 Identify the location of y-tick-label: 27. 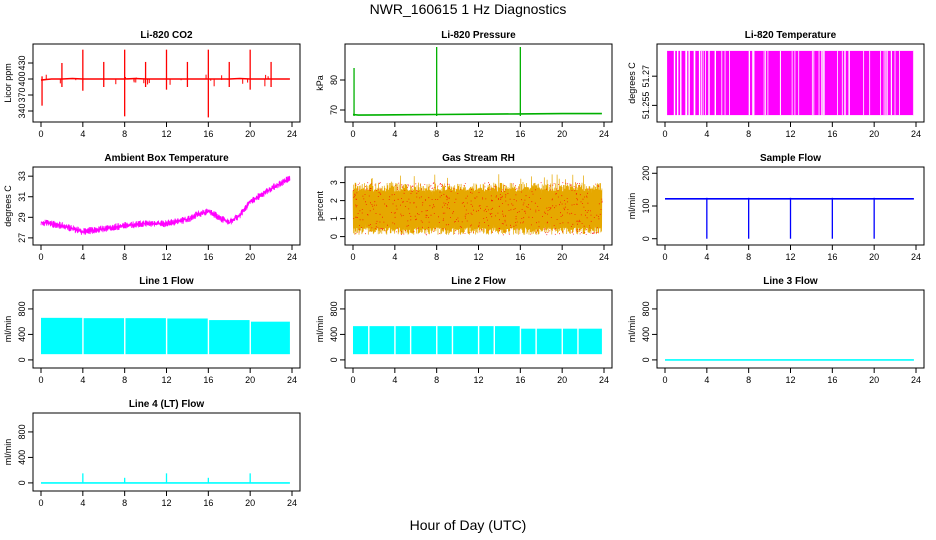
(22, 238).